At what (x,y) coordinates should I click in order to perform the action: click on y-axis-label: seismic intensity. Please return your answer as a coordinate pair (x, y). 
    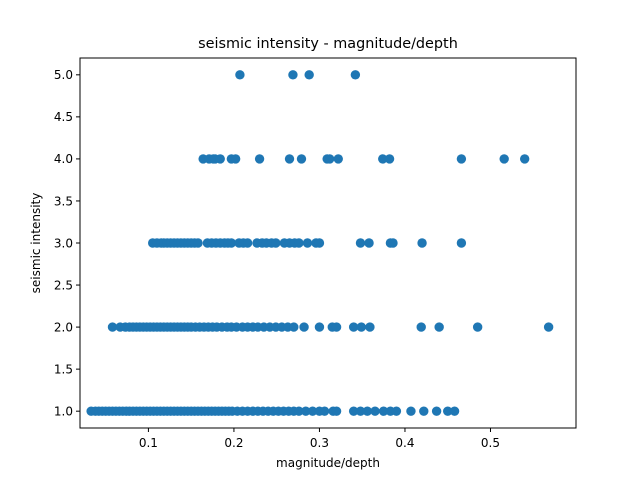
    Looking at the image, I should click on (36, 243).